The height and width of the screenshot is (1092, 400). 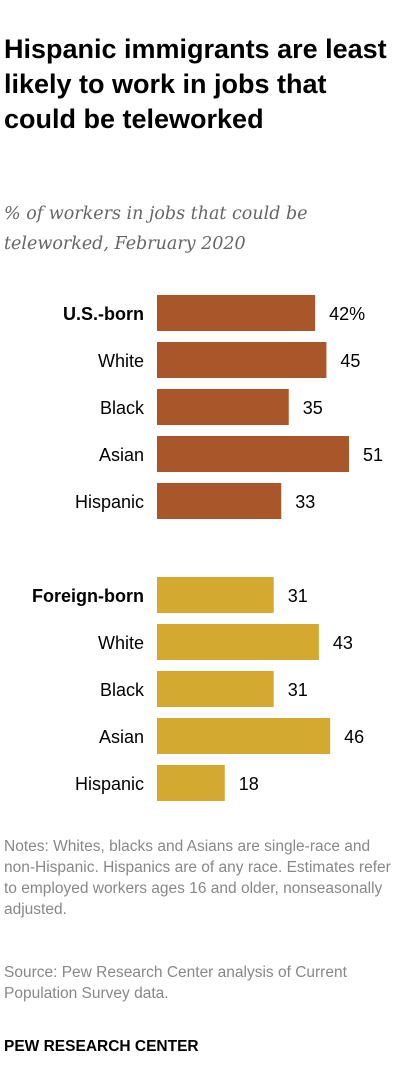 I want to click on bar-row: Black 35, so click(x=211, y=407).